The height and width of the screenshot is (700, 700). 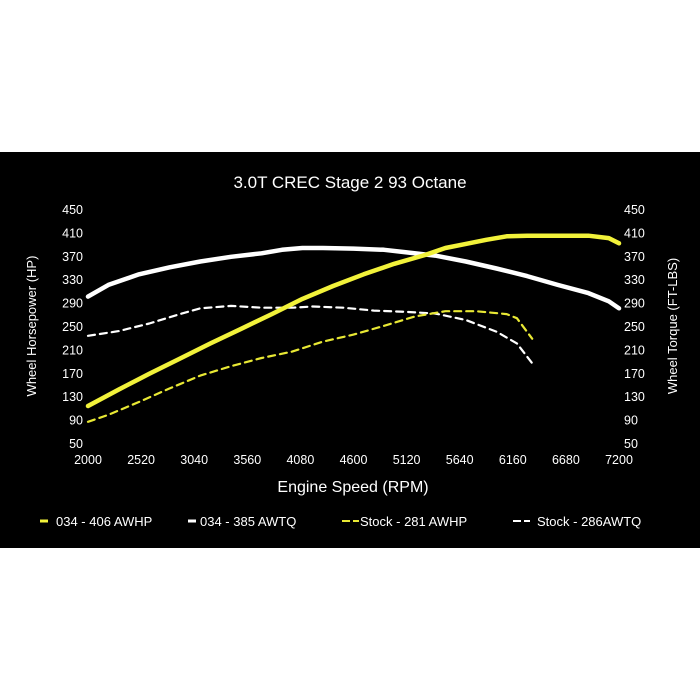 What do you see at coordinates (631, 421) in the screenshot?
I see `y-tick-label-right: 90` at bounding box center [631, 421].